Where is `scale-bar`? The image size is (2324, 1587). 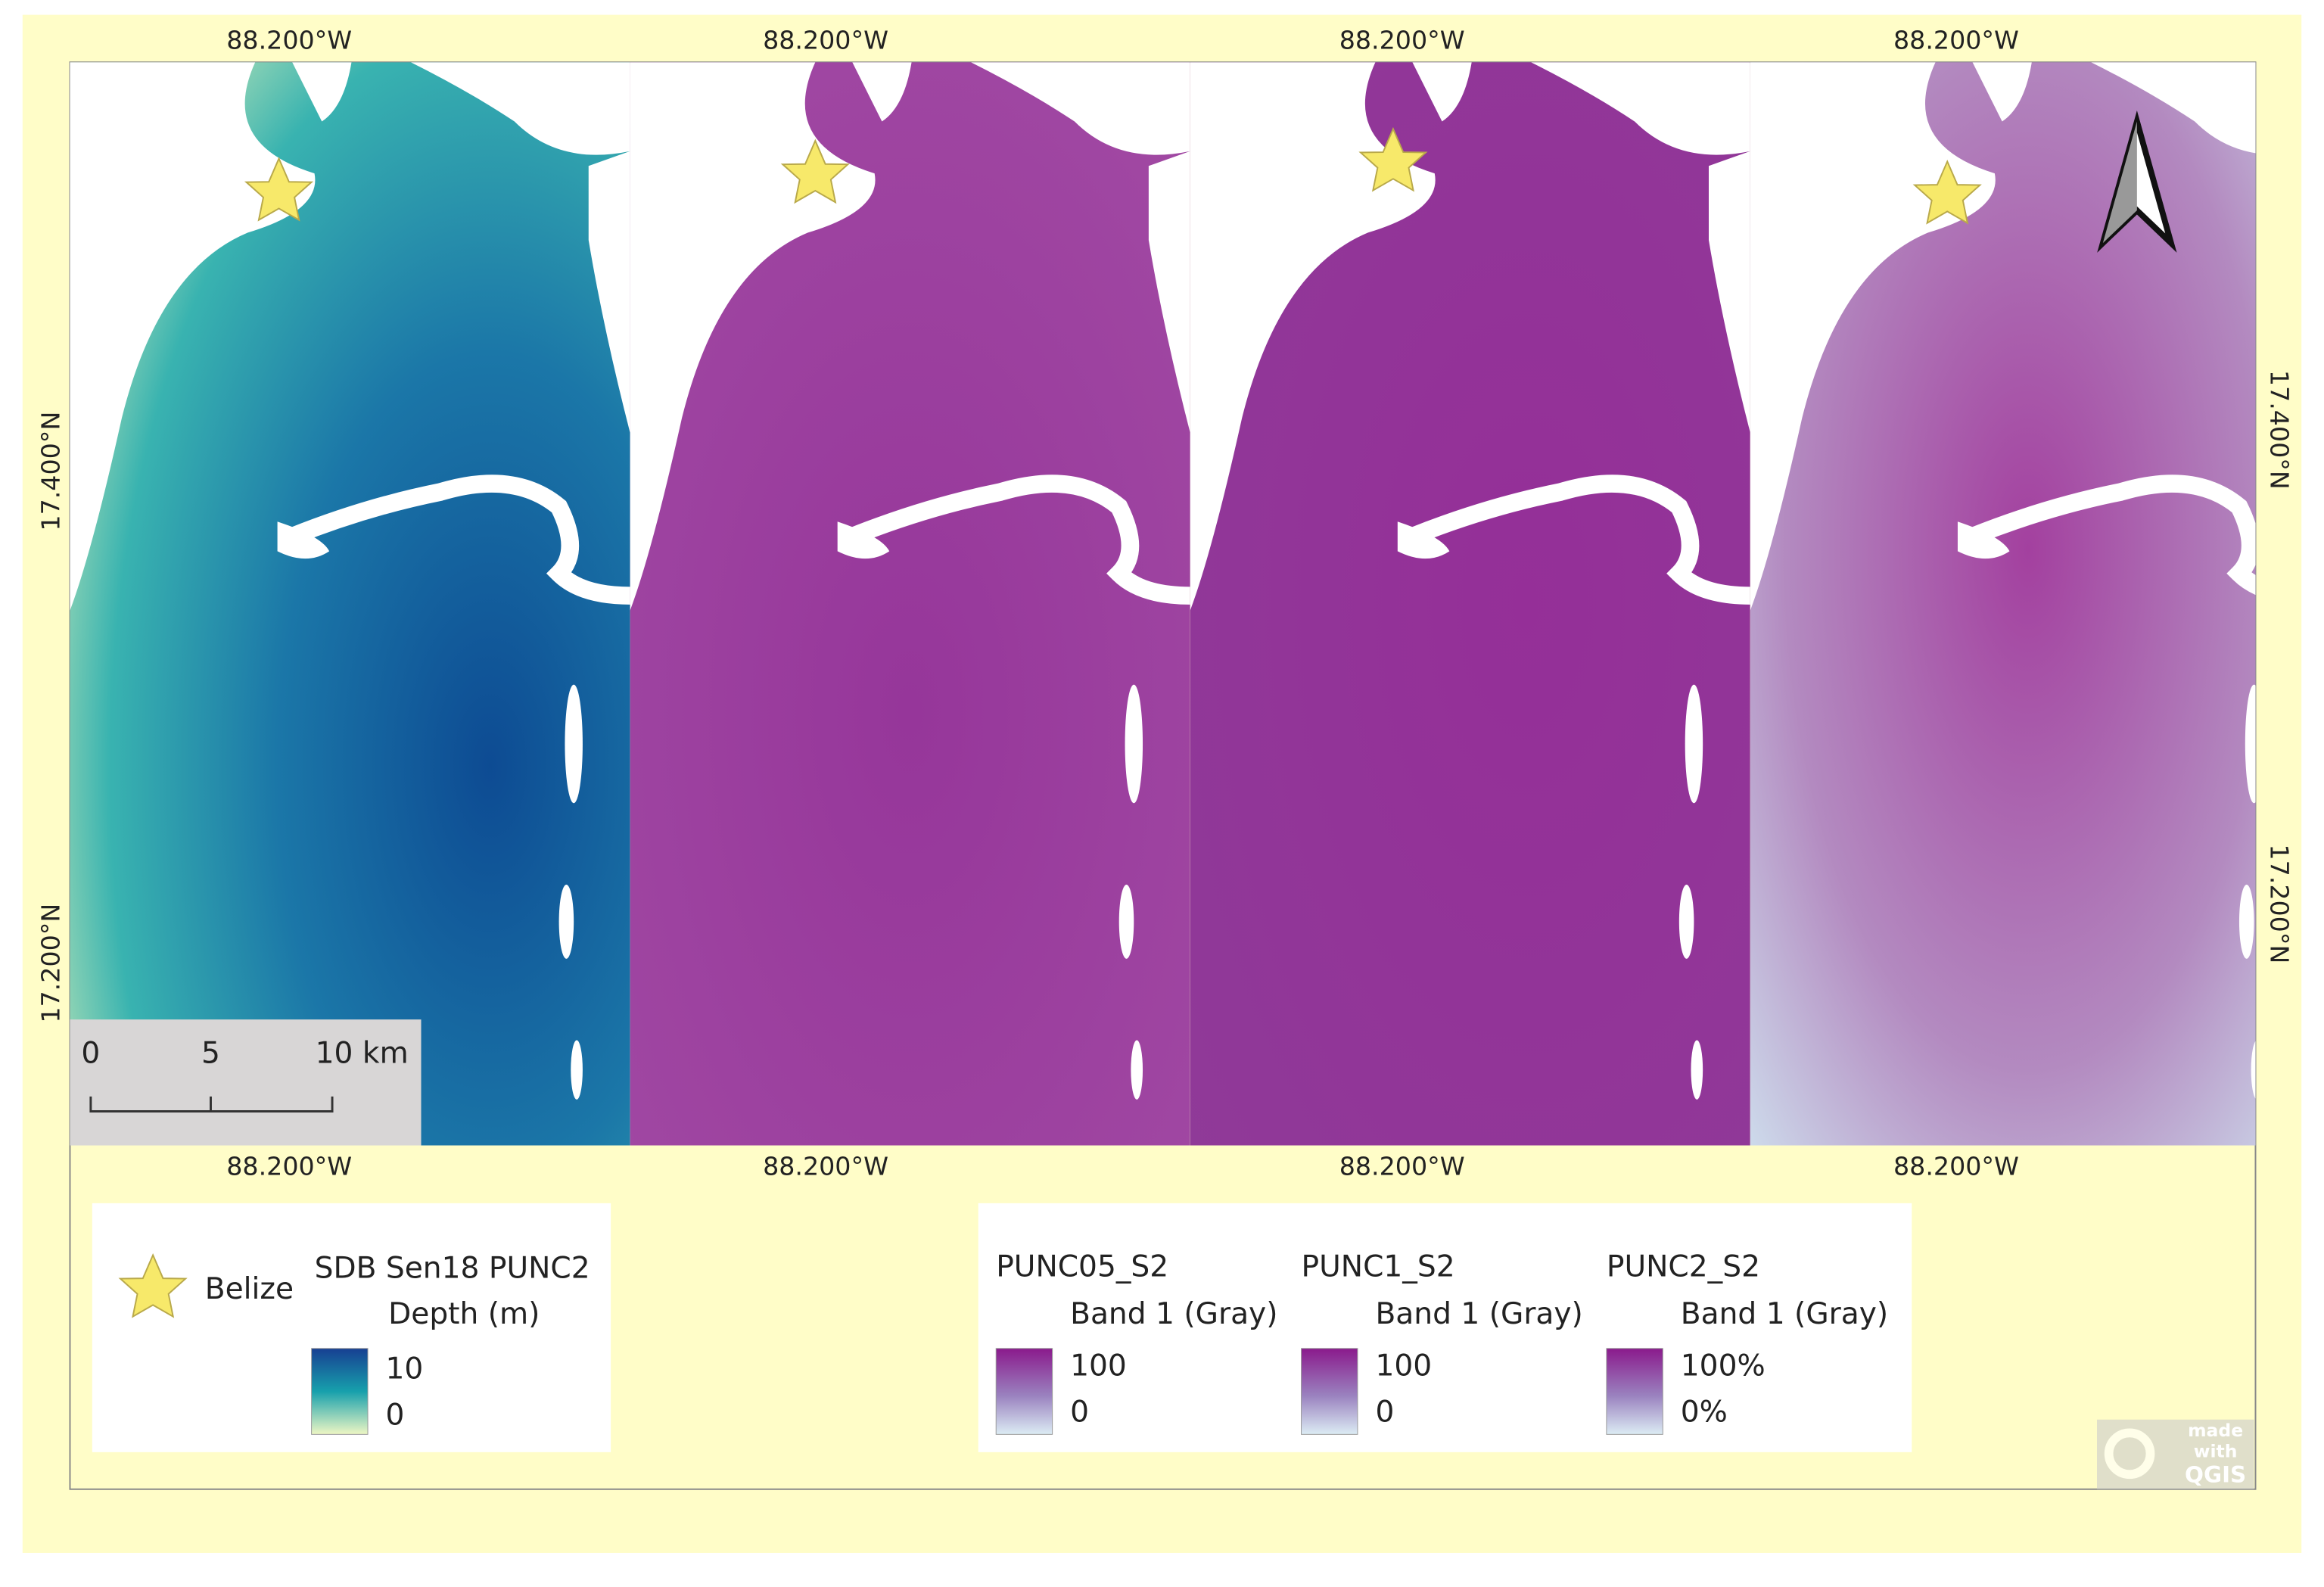
scale-bar is located at coordinates (246, 1082).